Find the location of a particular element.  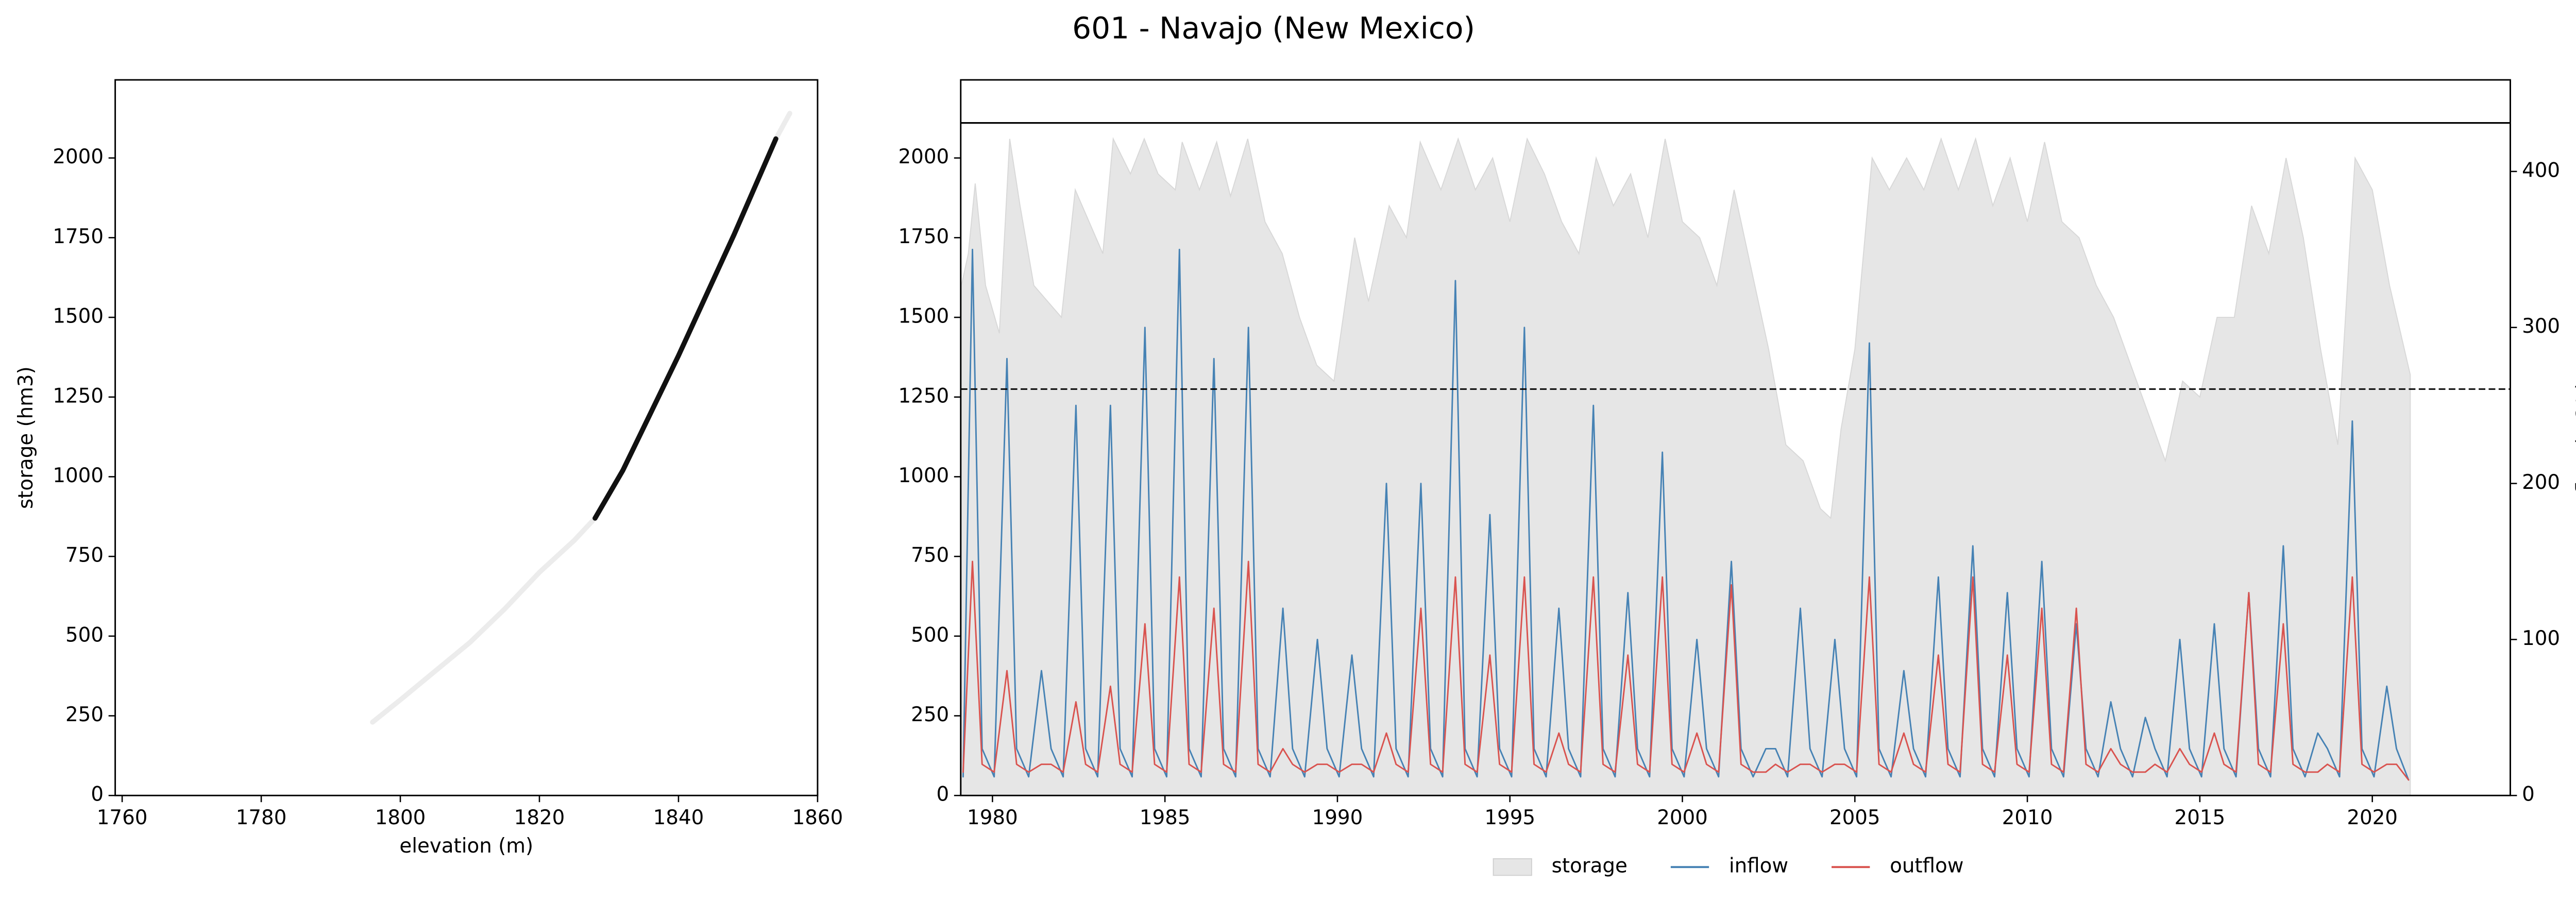

figure-title: 601 - Navajo (New Mexico) is located at coordinates (1273, 27).